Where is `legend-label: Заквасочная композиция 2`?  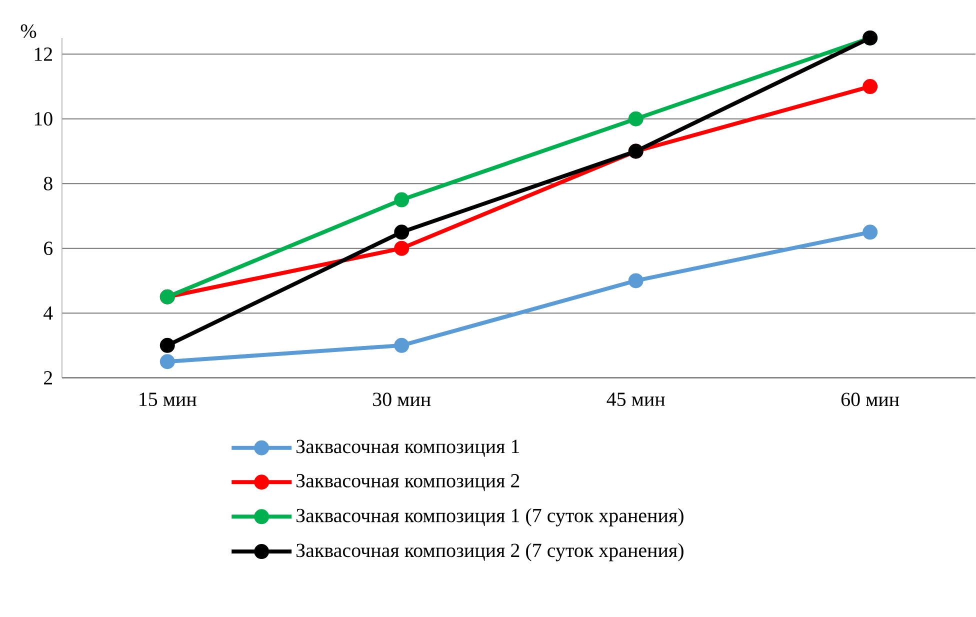 legend-label: Заквасочная композиция 2 is located at coordinates (408, 483).